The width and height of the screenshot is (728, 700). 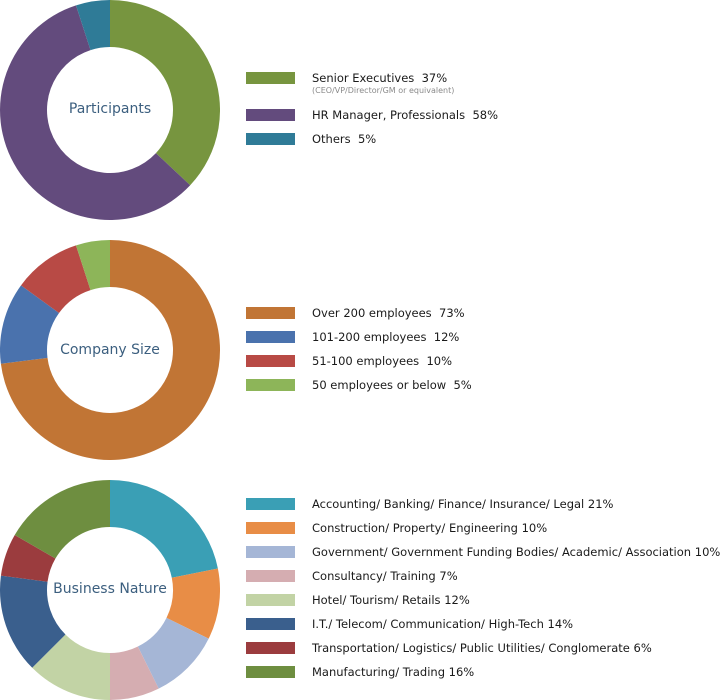 I want to click on legend-label: HR Manager, Professionals 58%, so click(x=405, y=115).